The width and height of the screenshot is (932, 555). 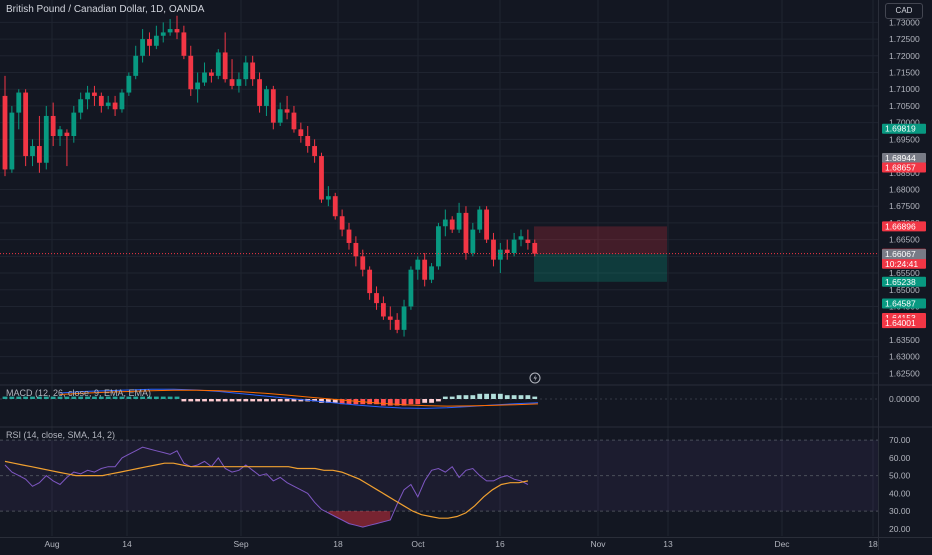 I want to click on time-axis: Aug 14 Sep 18 Oct 16 Nov 13 Dec 18, so click(x=466, y=543).